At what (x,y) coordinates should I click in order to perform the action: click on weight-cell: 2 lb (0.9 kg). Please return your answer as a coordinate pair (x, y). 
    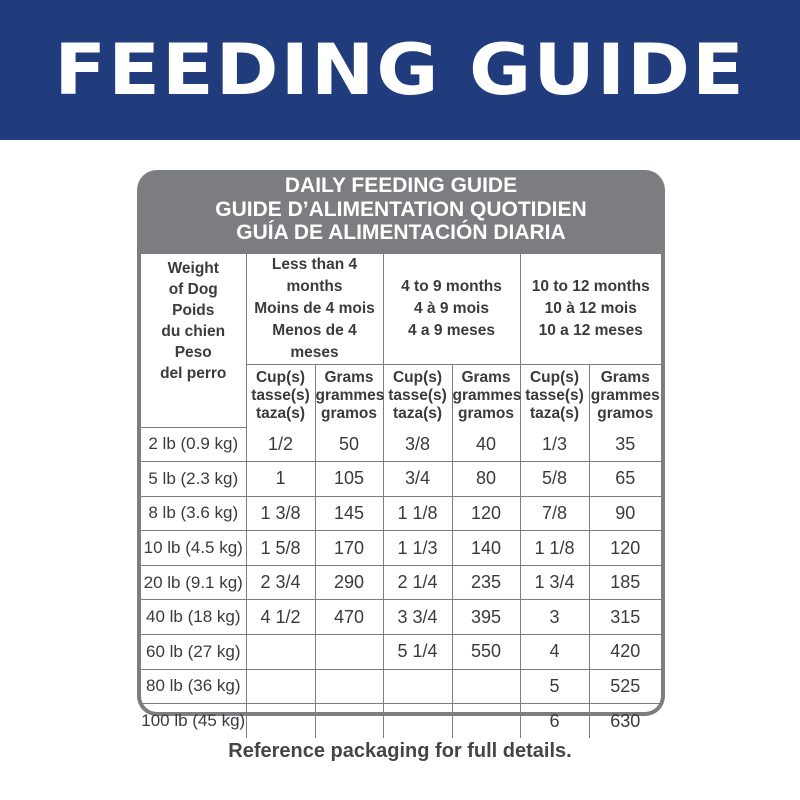
    Looking at the image, I should click on (194, 445).